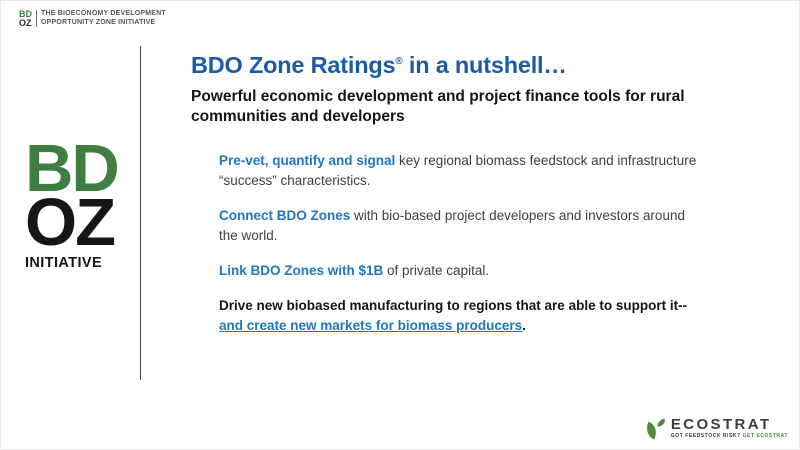  What do you see at coordinates (98, 22) in the screenshot?
I see `mini-logo-line2: OPPORTUNITY ZONE INITIATIVE` at bounding box center [98, 22].